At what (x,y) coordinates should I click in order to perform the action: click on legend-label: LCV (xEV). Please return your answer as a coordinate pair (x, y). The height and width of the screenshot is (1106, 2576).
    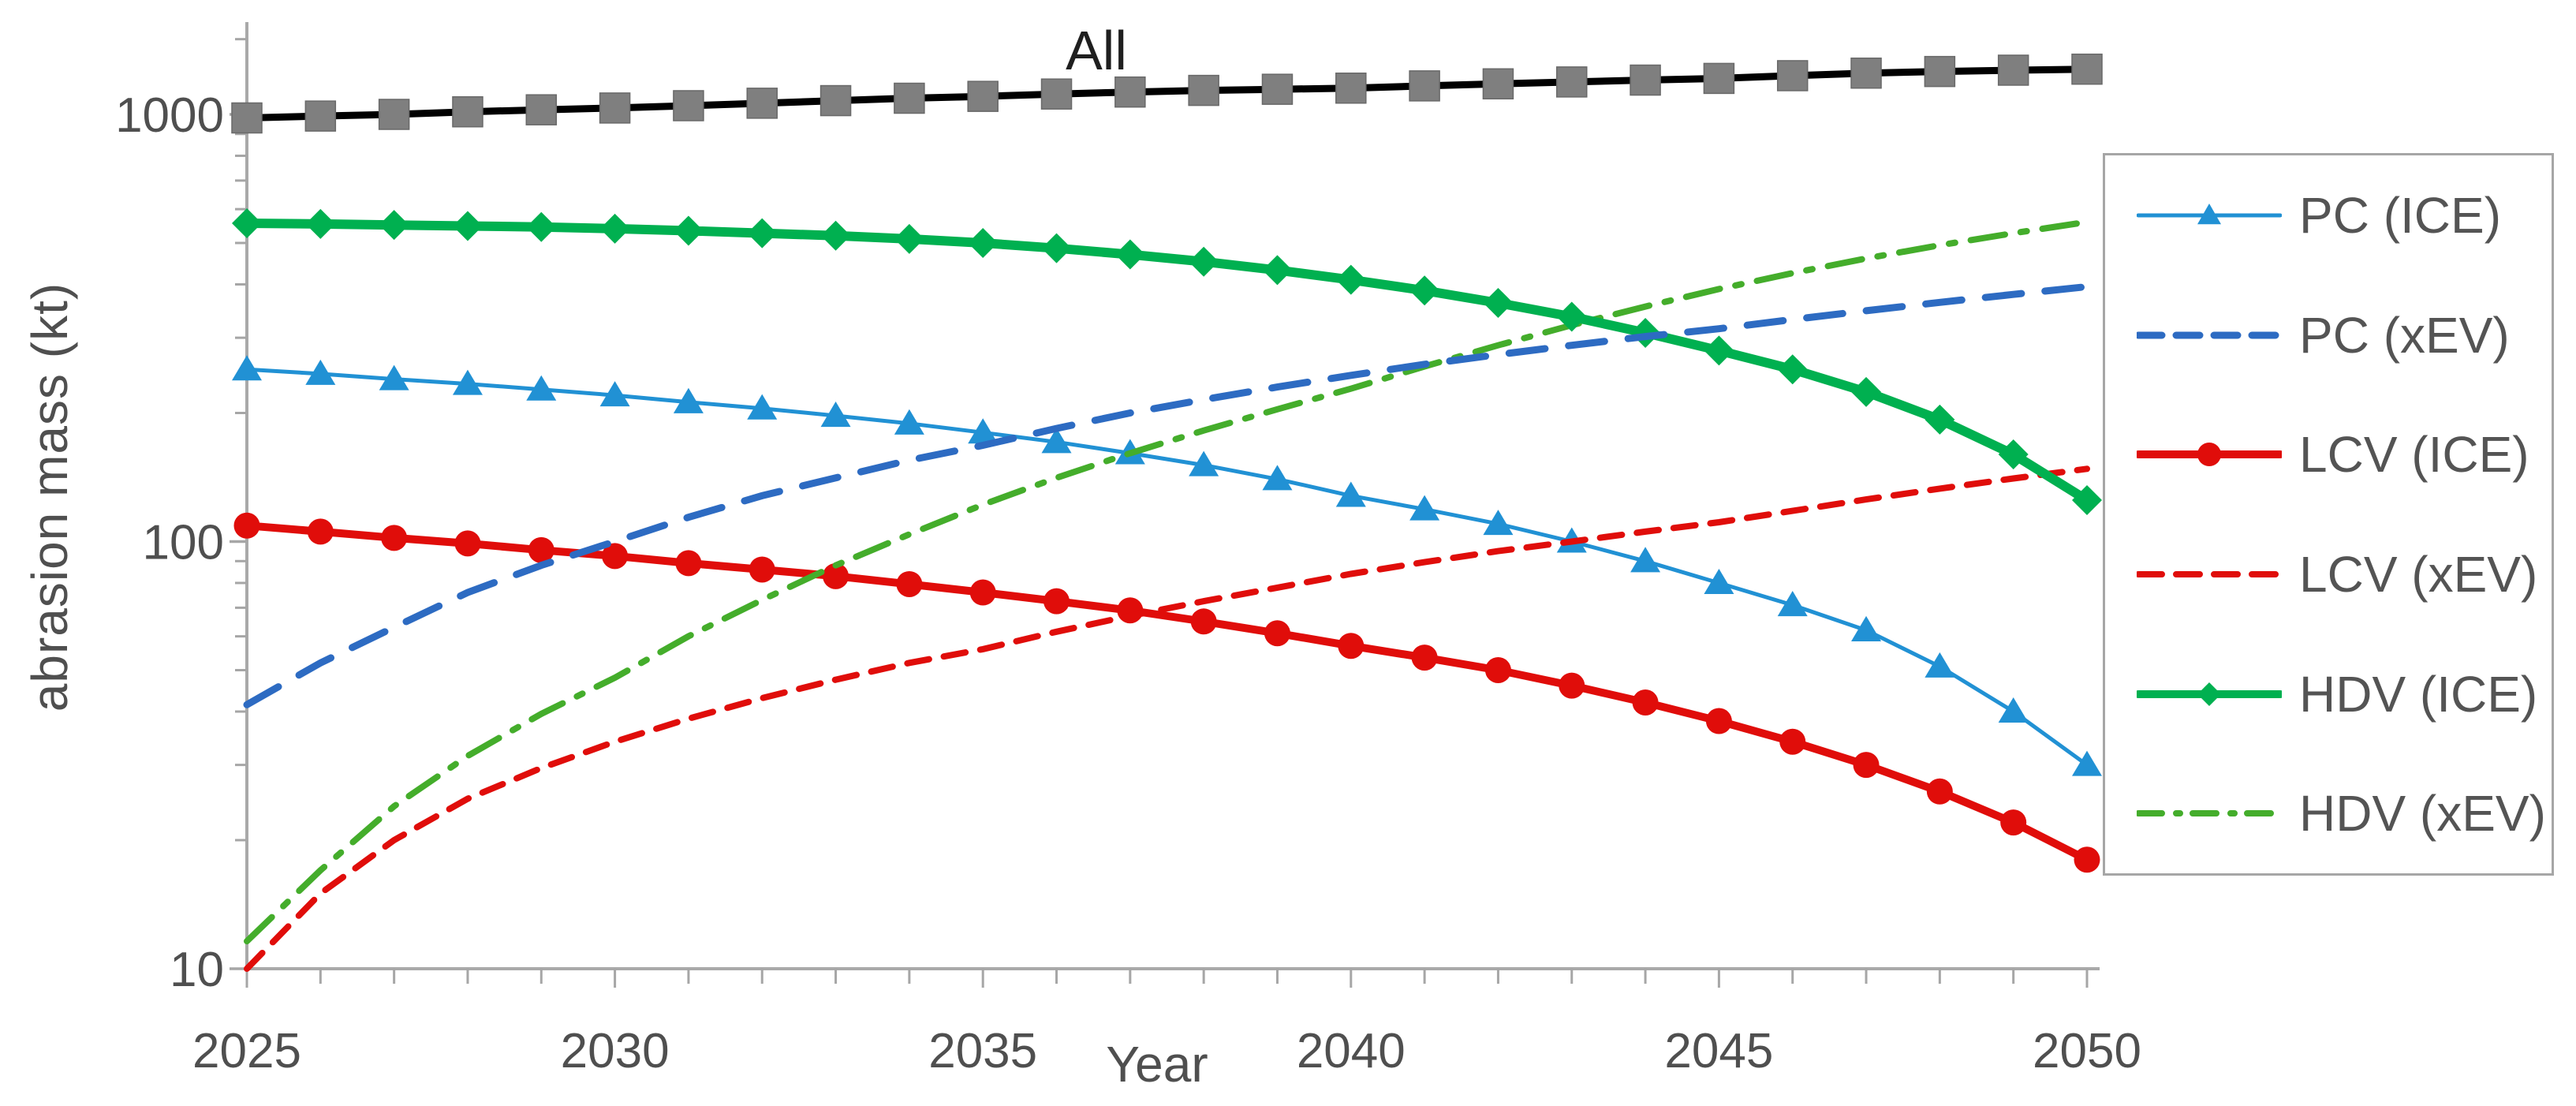
    Looking at the image, I should click on (2418, 574).